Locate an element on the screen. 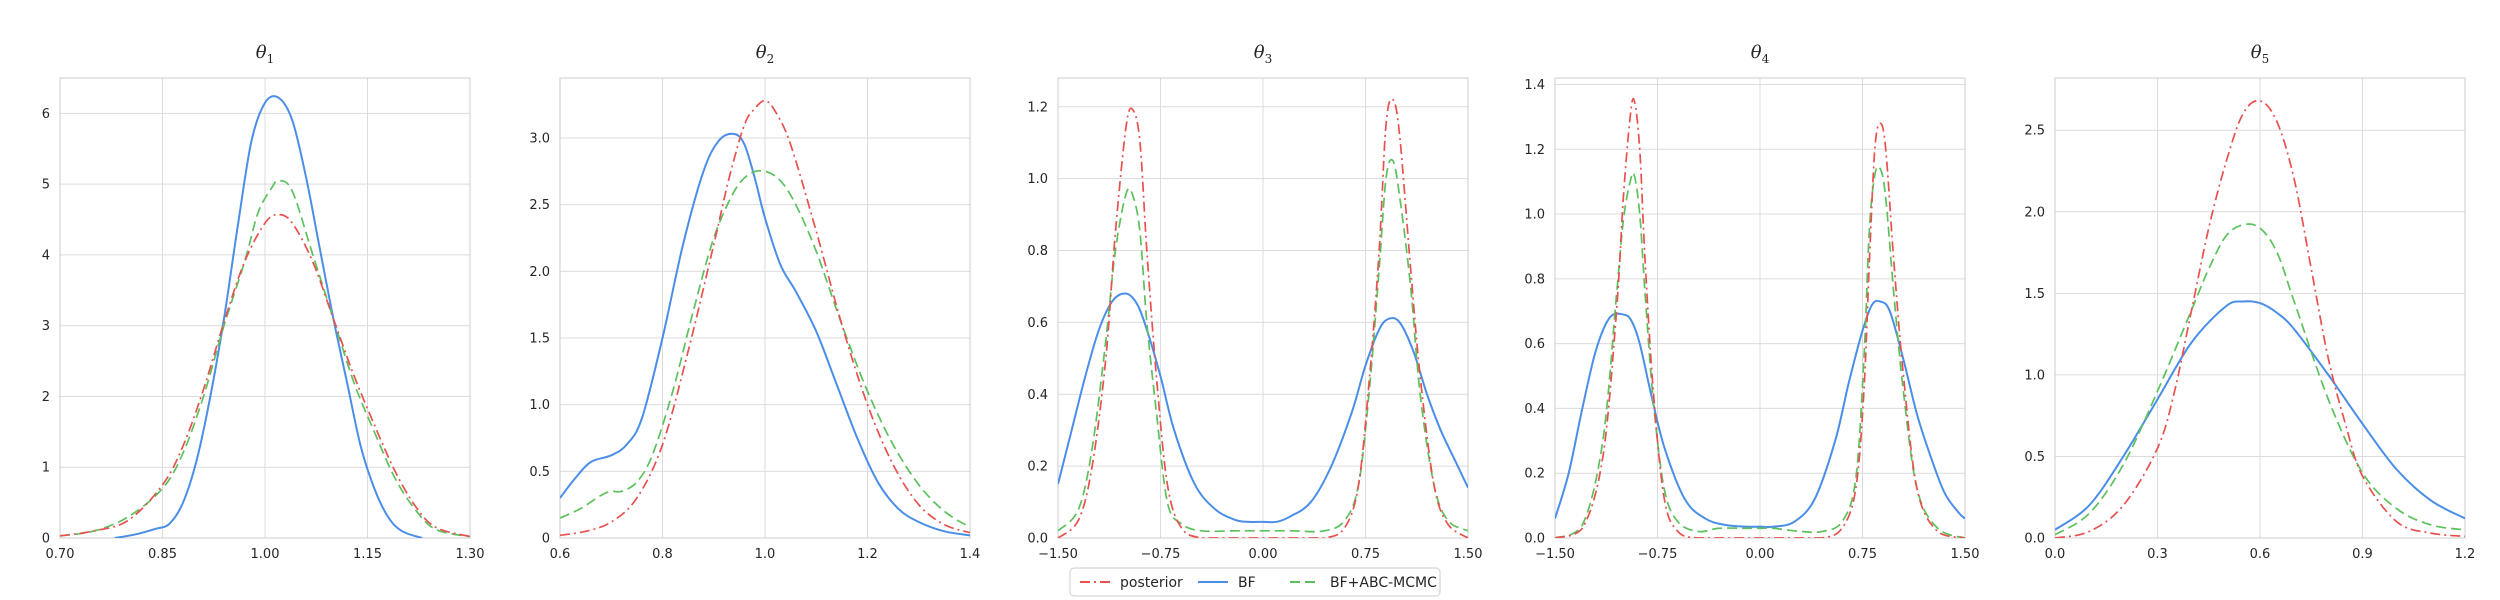 This screenshot has height=600, width=2500. x-tick-label: 0.8 is located at coordinates (662, 554).